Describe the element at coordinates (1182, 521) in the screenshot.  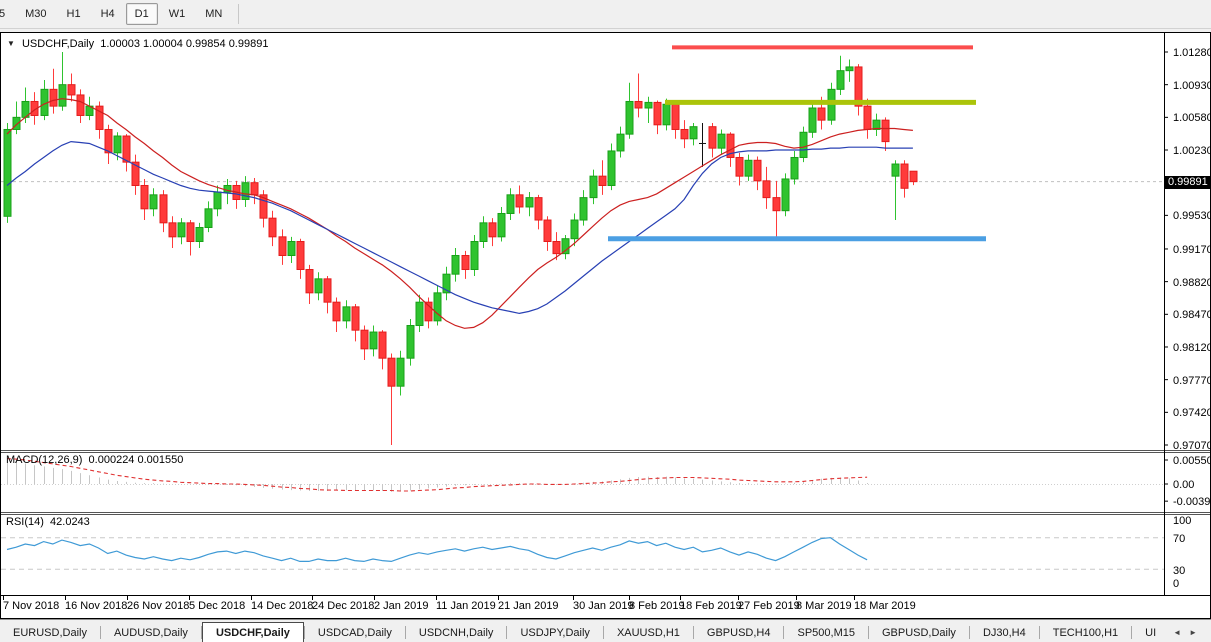
I see `rsi-axis-label: 100` at that location.